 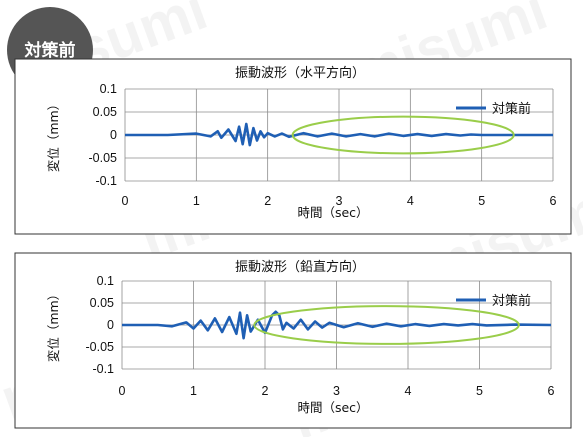 What do you see at coordinates (50, 50) in the screenshot?
I see `badge-label: 対策前` at bounding box center [50, 50].